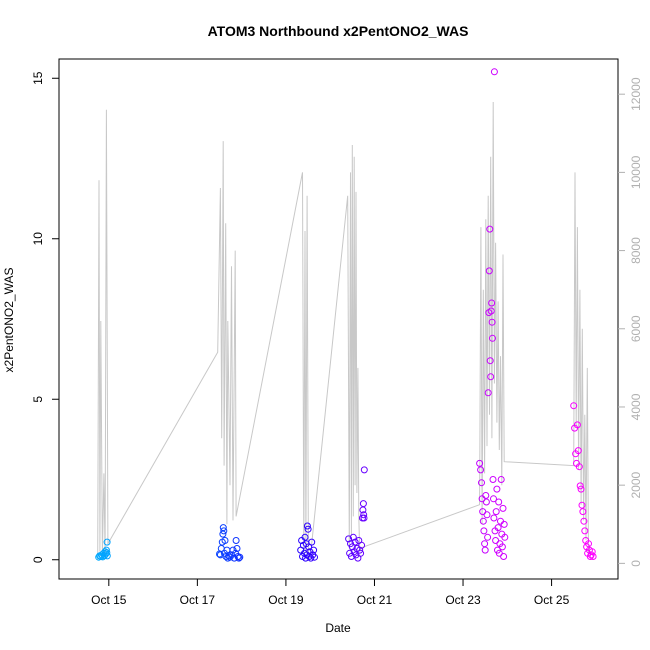 This screenshot has height=650, width=650. I want to click on y2-tick-label: 8000, so click(636, 250).